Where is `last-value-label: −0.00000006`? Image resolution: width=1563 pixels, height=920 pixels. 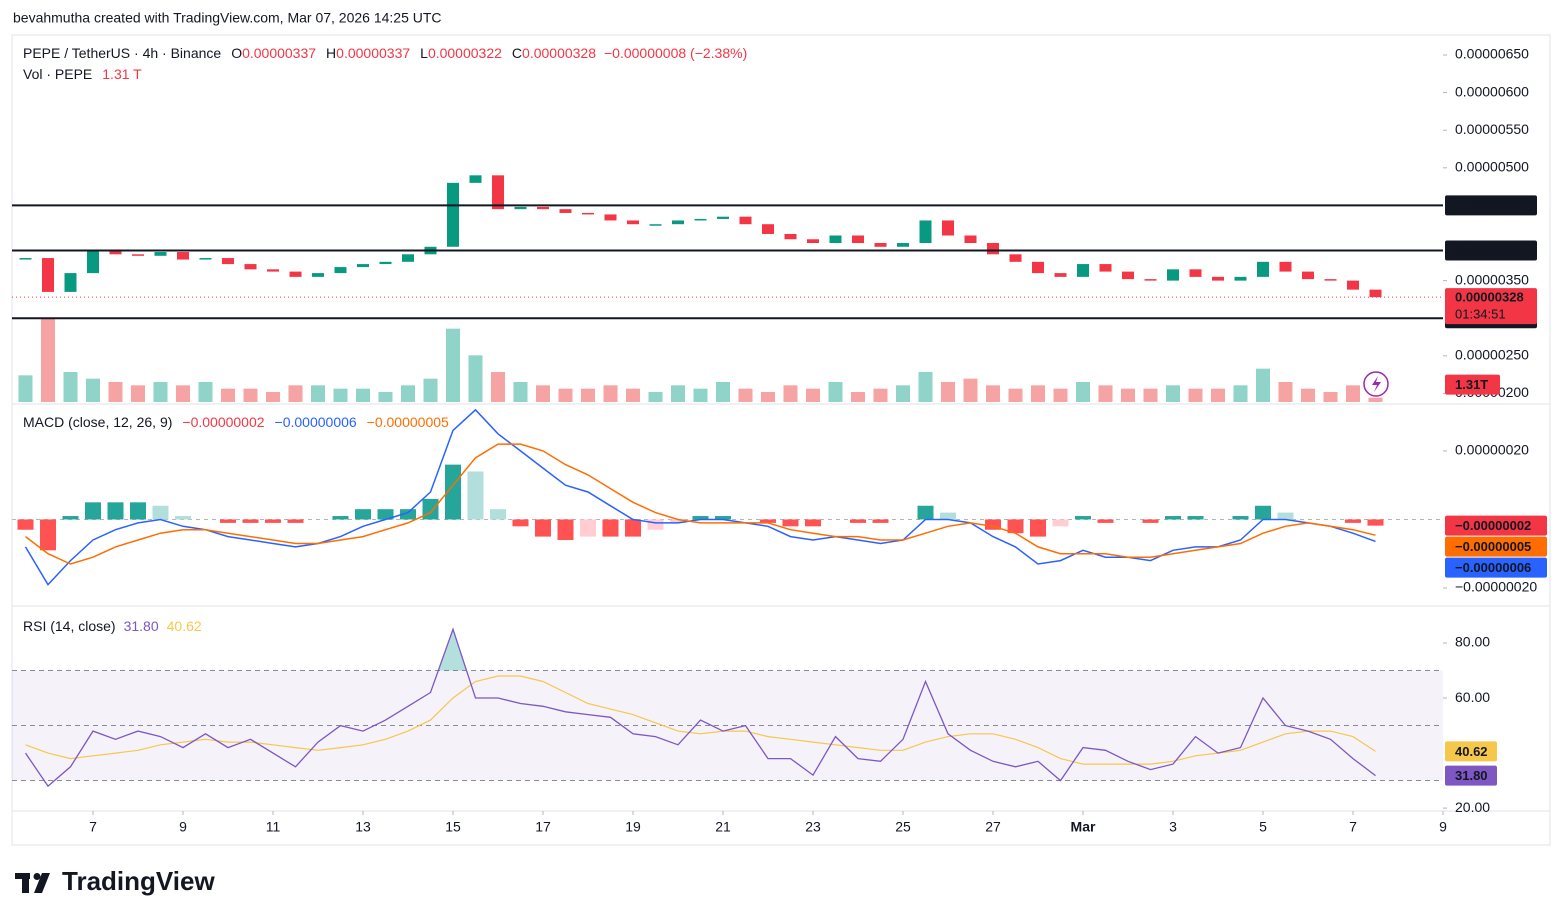
last-value-label: −0.00000006 is located at coordinates (1493, 567).